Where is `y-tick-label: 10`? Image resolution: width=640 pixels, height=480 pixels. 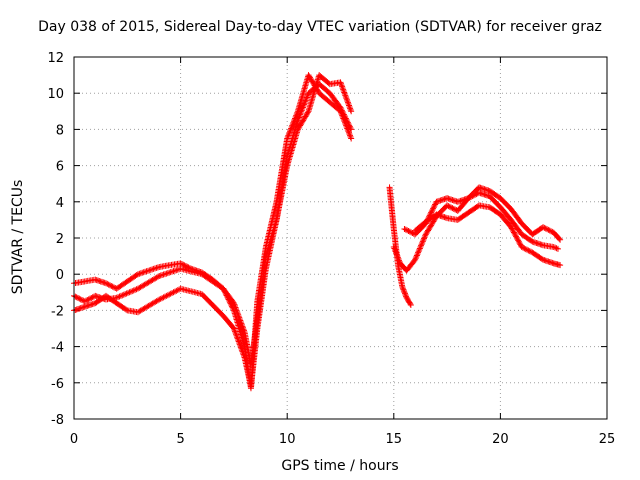 y-tick-label: 10 is located at coordinates (55, 94).